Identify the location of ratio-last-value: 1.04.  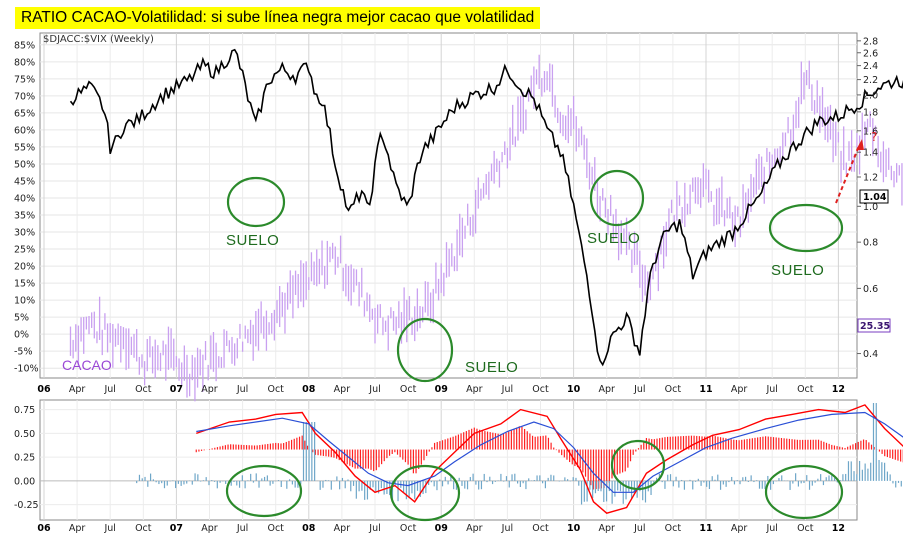
(875, 197).